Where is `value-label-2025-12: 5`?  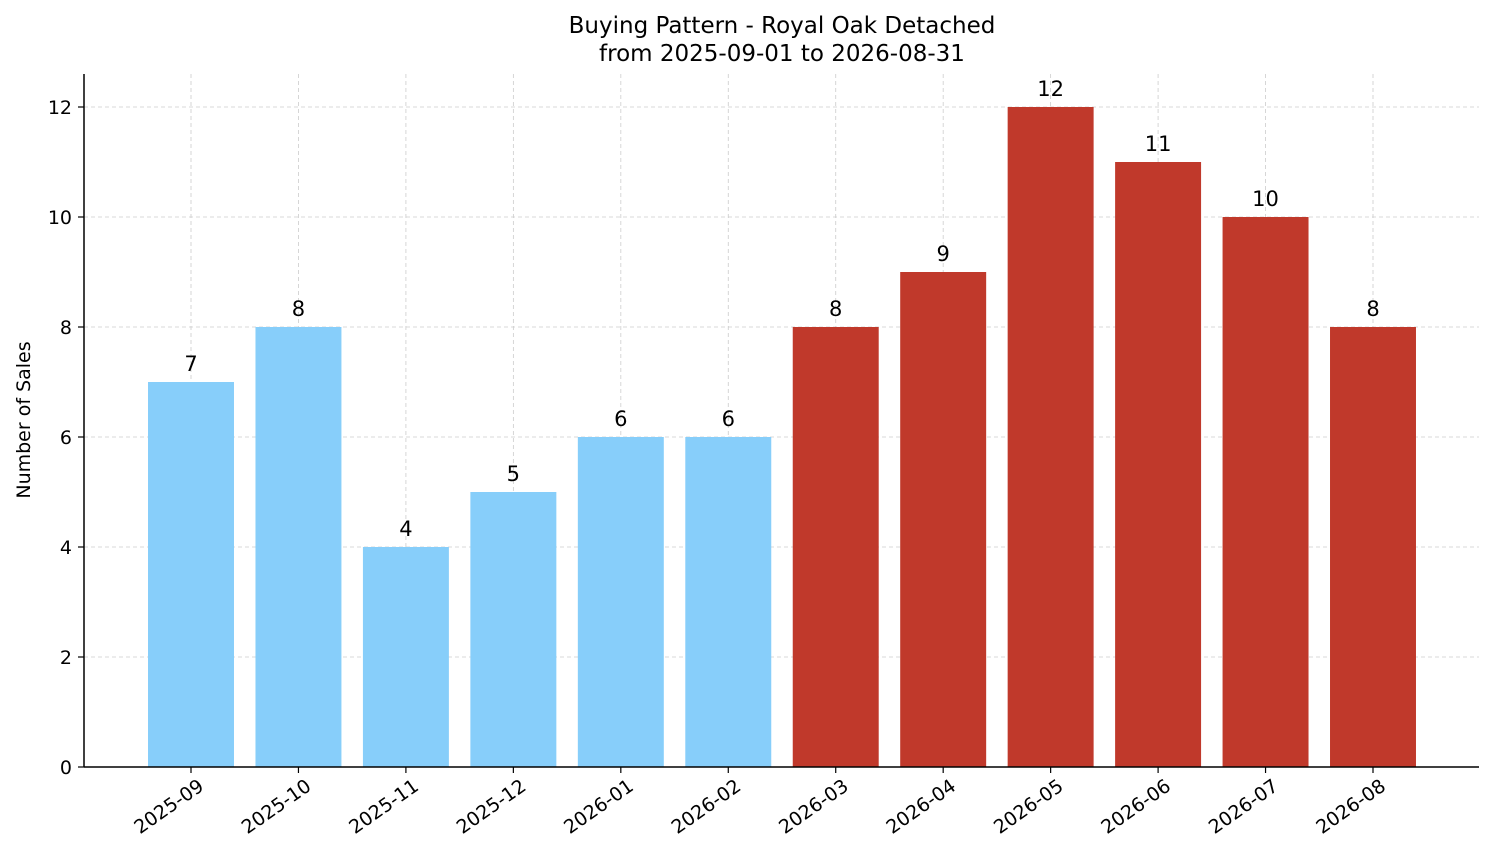
value-label-2025-12: 5 is located at coordinates (513, 474).